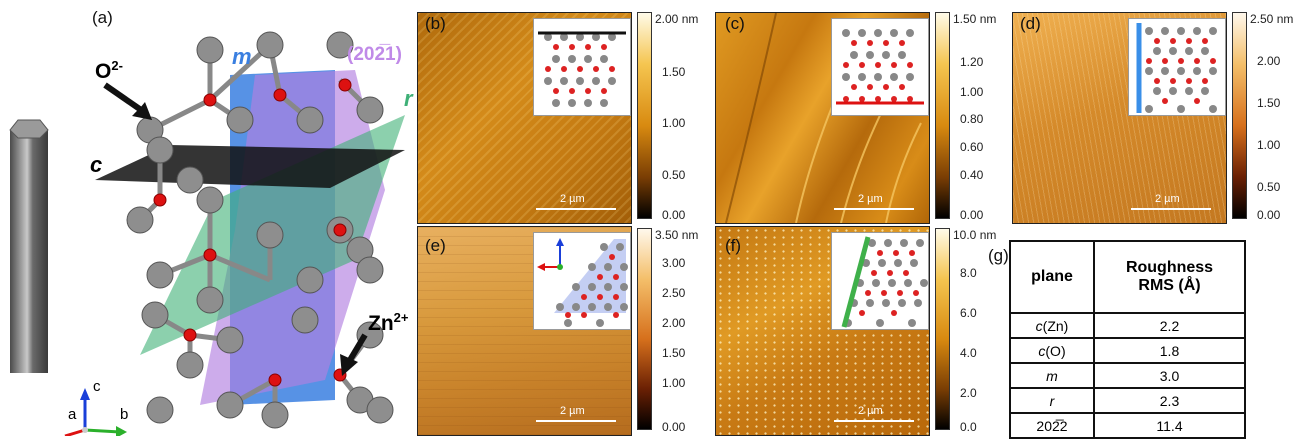 The height and width of the screenshot is (439, 1307). Describe the element at coordinates (822, 331) in the screenshot. I see `afm-image-f: 2 µm` at that location.